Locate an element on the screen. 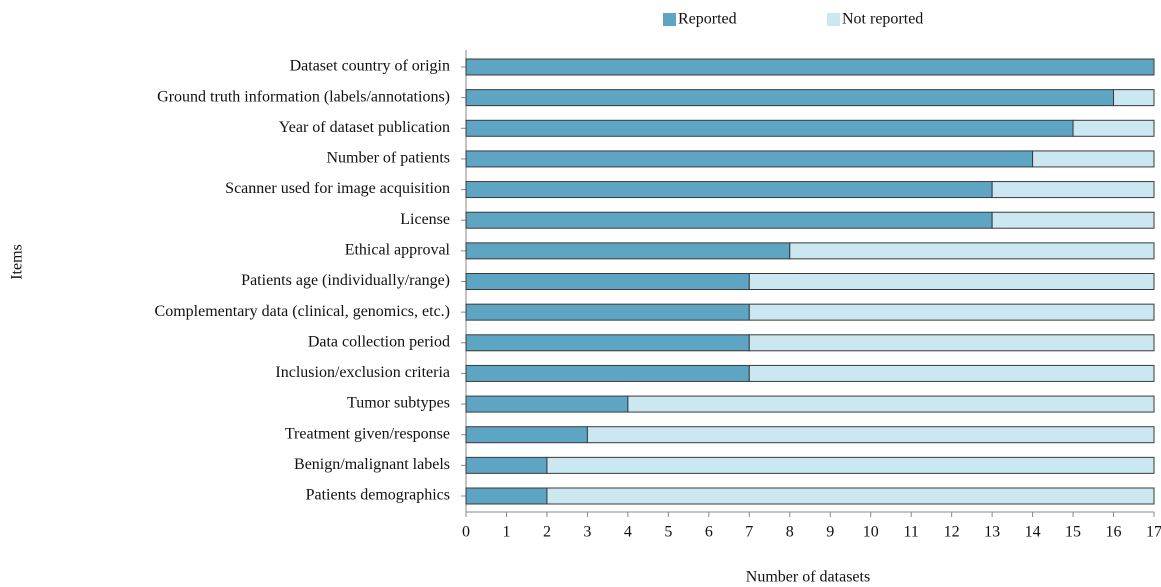  y-tick-label: Patients demographics is located at coordinates (378, 495).